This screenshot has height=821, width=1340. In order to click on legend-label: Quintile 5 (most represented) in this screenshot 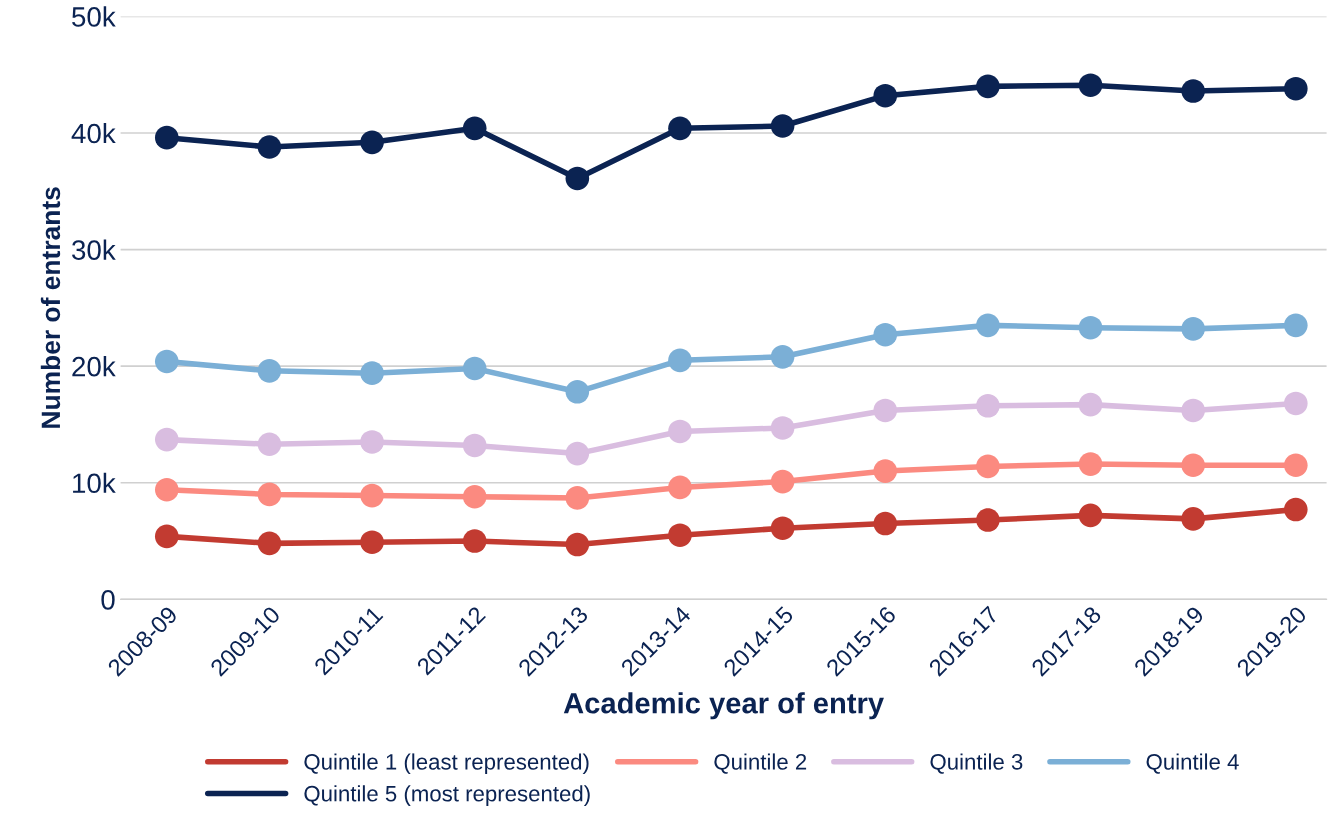, I will do `click(447, 795)`.